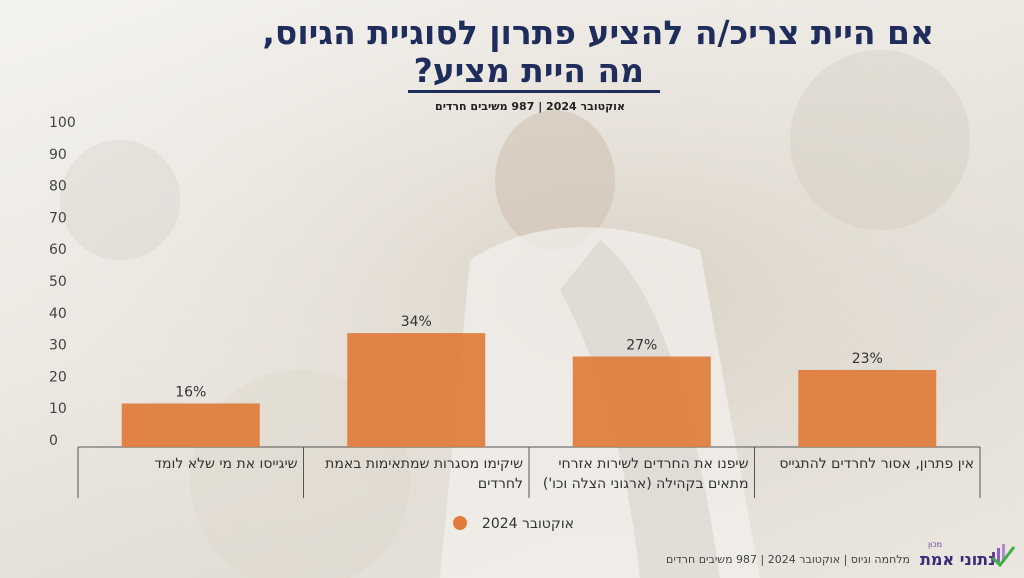  I want to click on category-label: שיגייסו את מי שלא לומד, so click(225, 464).